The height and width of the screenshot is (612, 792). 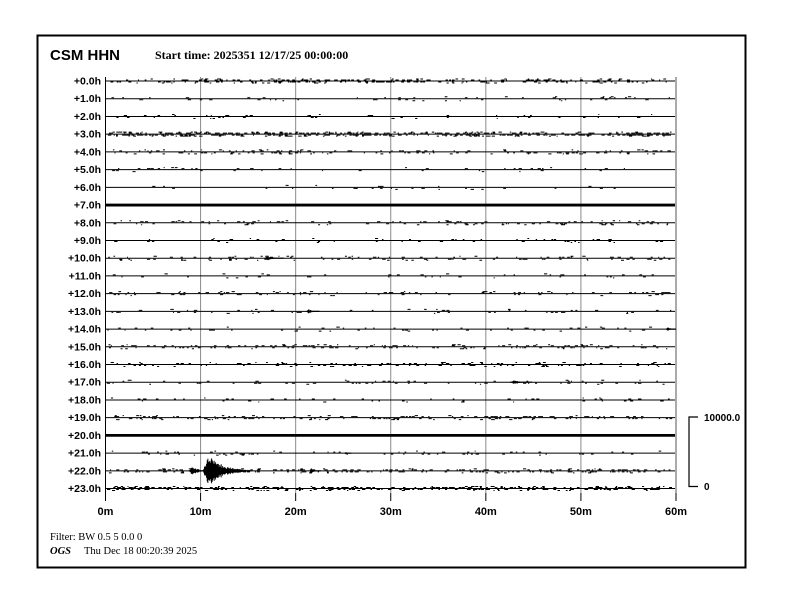 I want to click on y-axis-label: +18.0h, so click(x=84, y=400).